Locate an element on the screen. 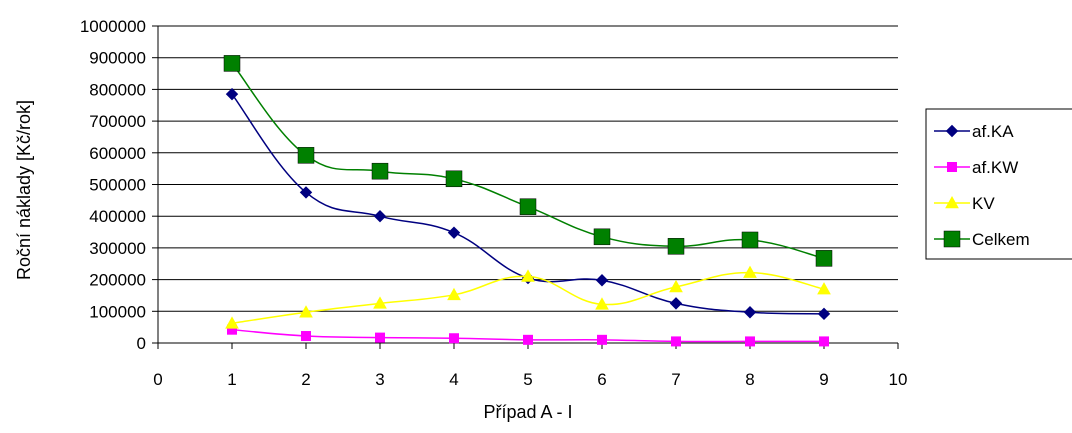 This screenshot has height=433, width=1072. legend-label: Celkem is located at coordinates (1001, 239).